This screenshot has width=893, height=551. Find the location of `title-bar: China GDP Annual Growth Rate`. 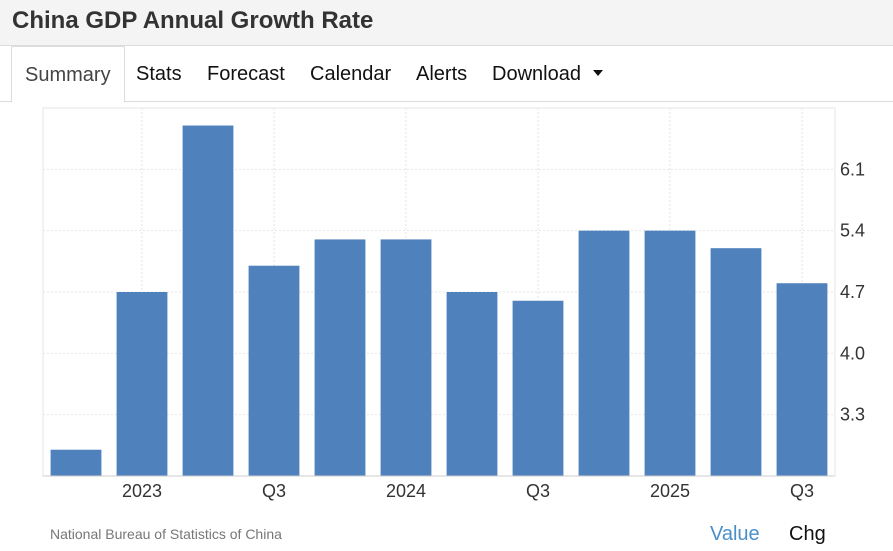

title-bar: China GDP Annual Growth Rate is located at coordinates (446, 23).